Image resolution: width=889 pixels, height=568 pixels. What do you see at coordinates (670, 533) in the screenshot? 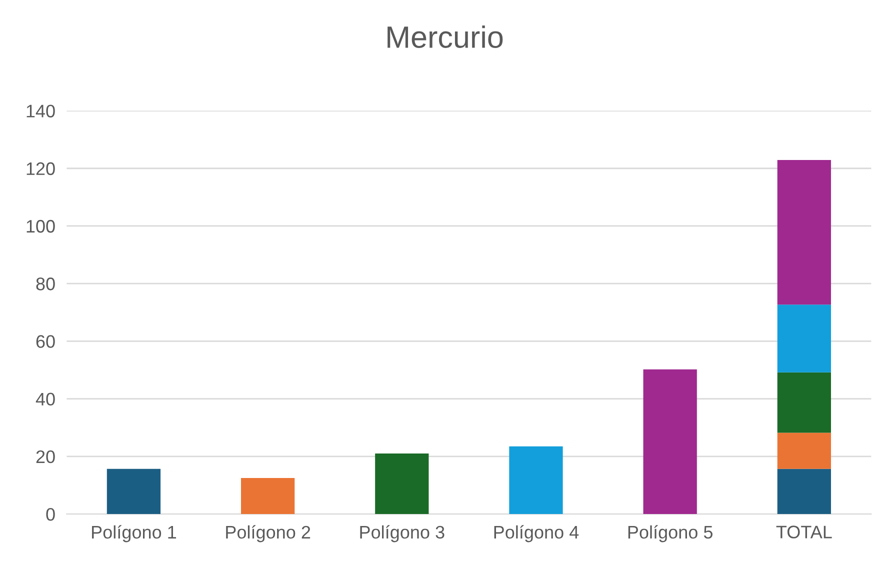
I see `x-tick-label: Polígono 5` at bounding box center [670, 533].